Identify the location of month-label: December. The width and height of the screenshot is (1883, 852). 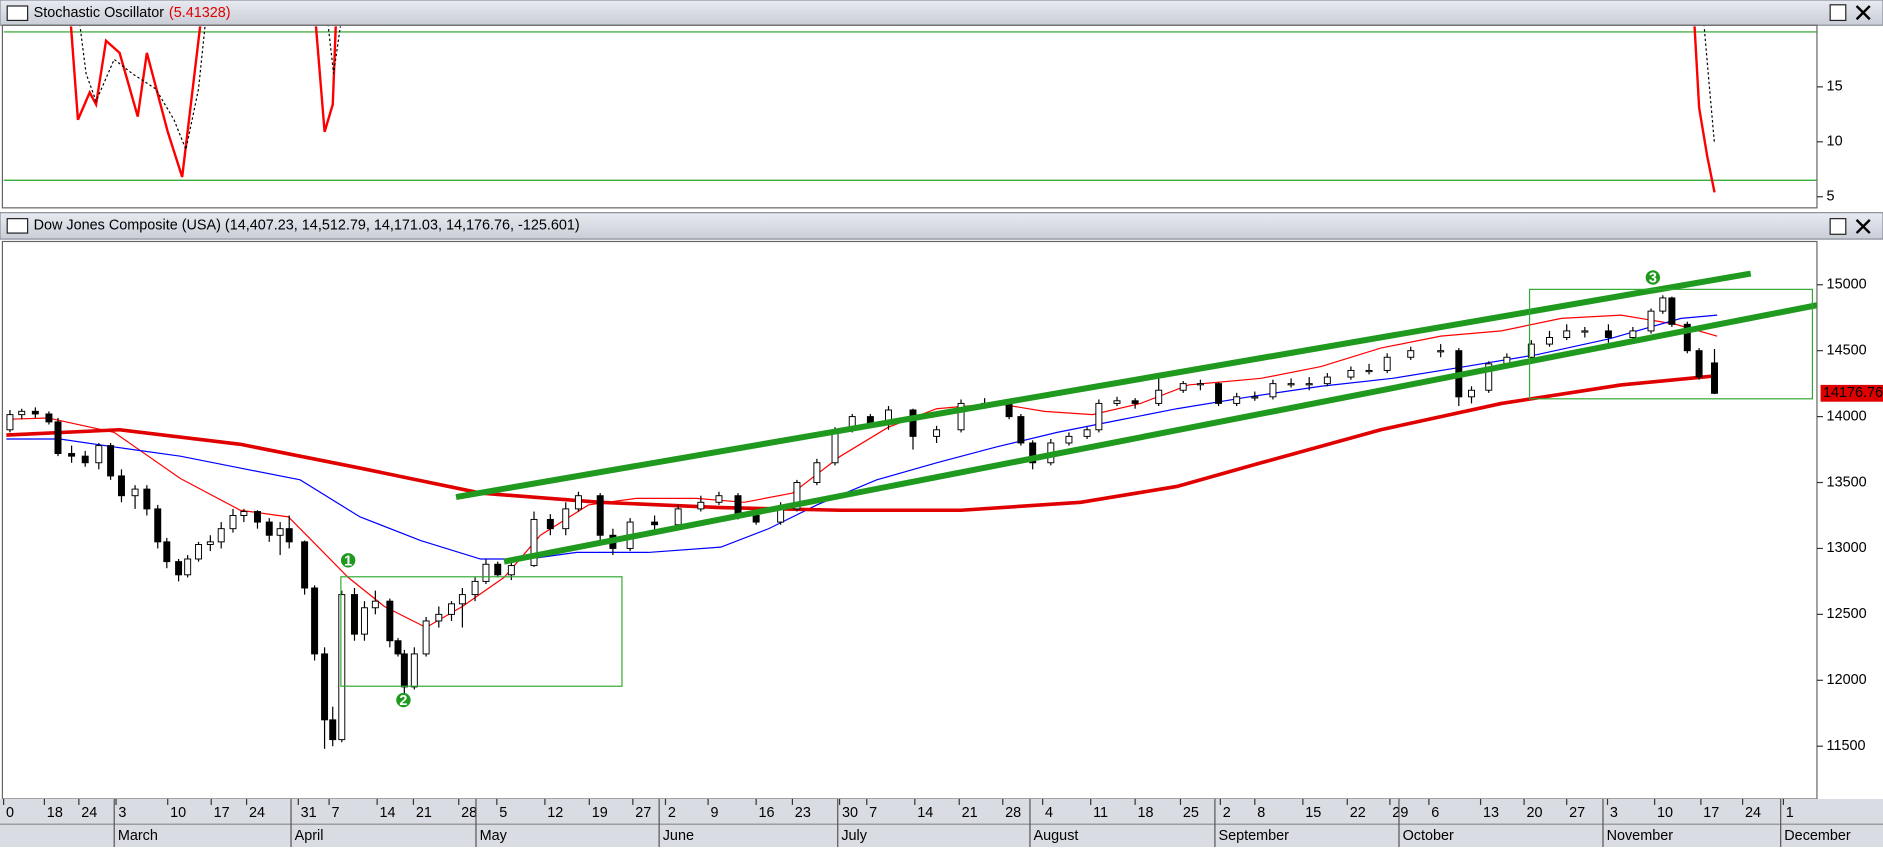
(1817, 836).